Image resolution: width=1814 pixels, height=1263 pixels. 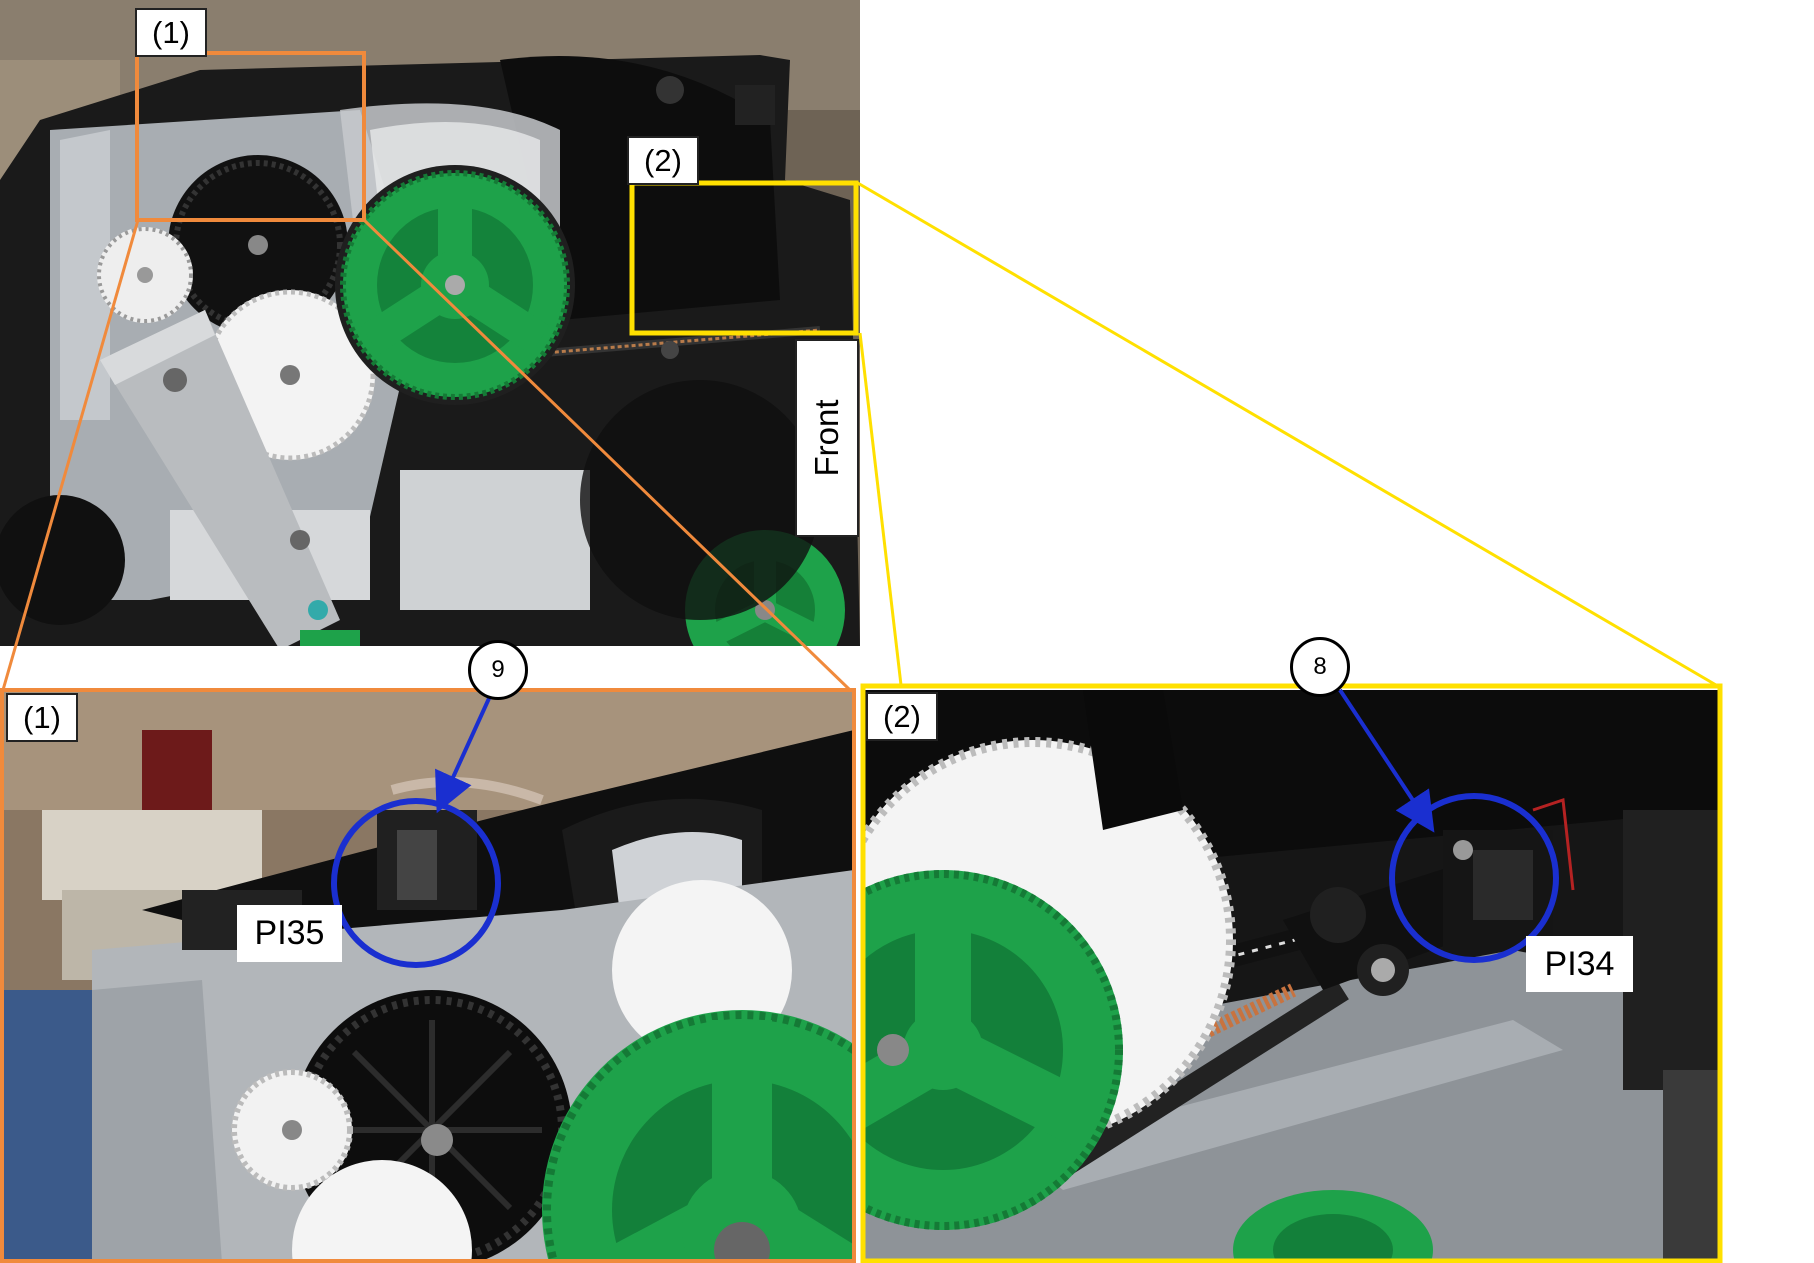 I want to click on front-text: Front, so click(x=826, y=438).